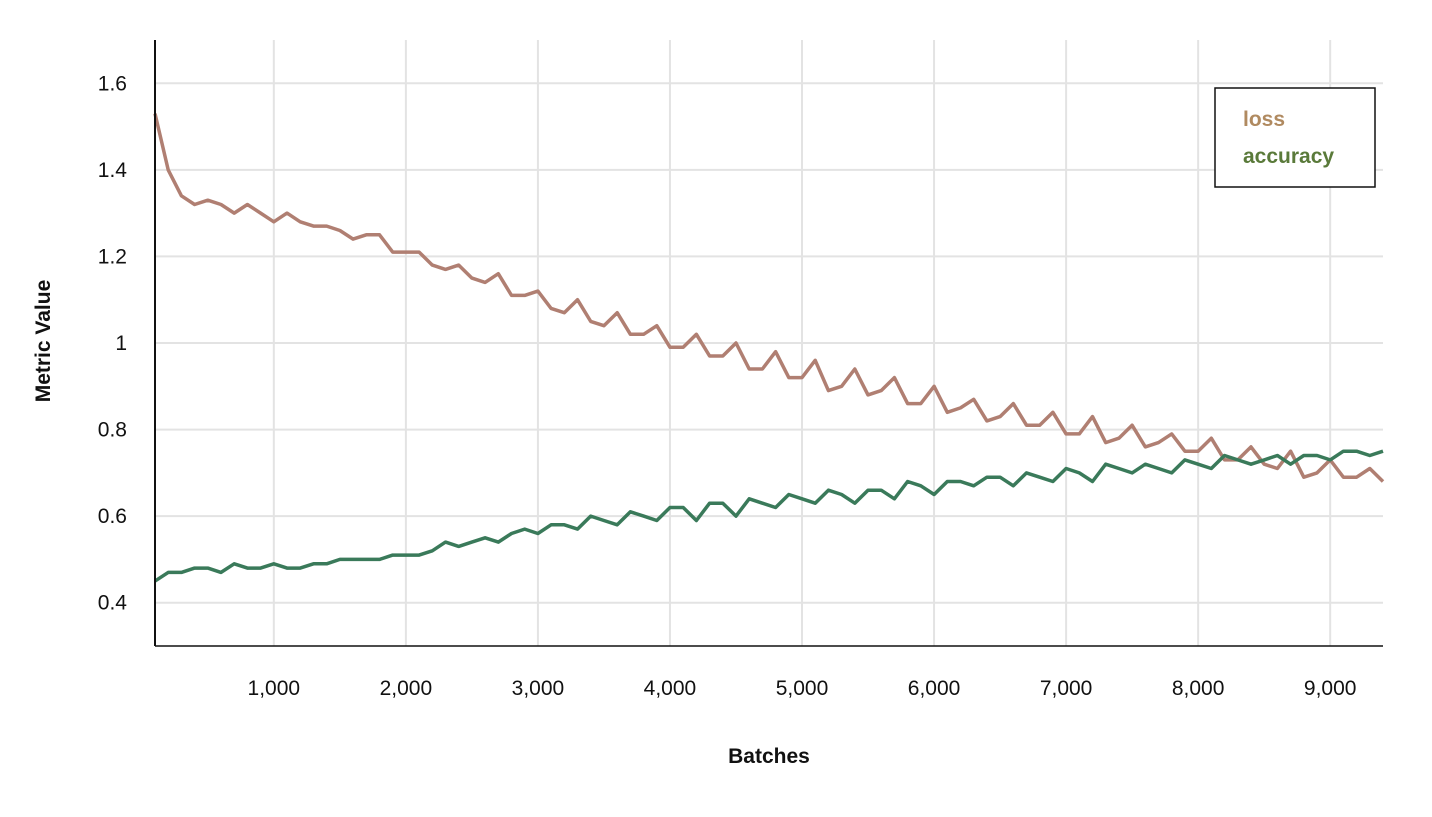 The image size is (1432, 817). What do you see at coordinates (934, 688) in the screenshot?
I see `x-tick-label: 6,000` at bounding box center [934, 688].